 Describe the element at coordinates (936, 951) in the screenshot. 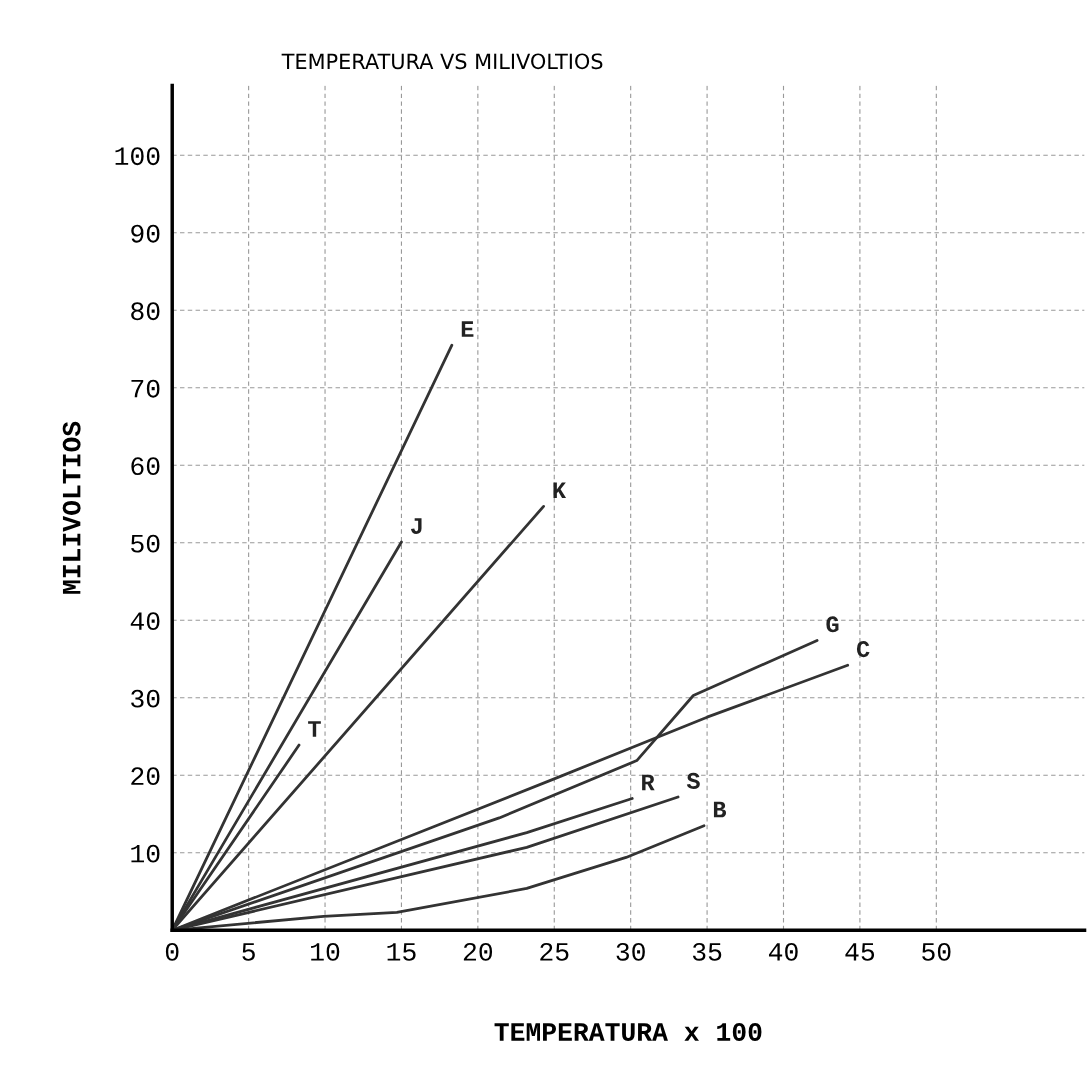

I see `x-tick-label: 50` at that location.